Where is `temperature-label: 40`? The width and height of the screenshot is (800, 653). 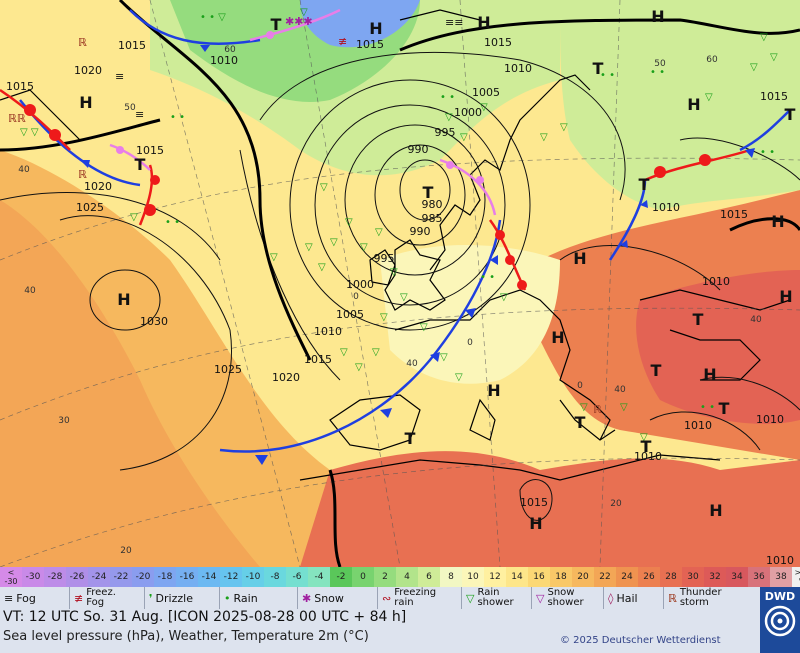 temperature-label: 40 is located at coordinates (620, 390).